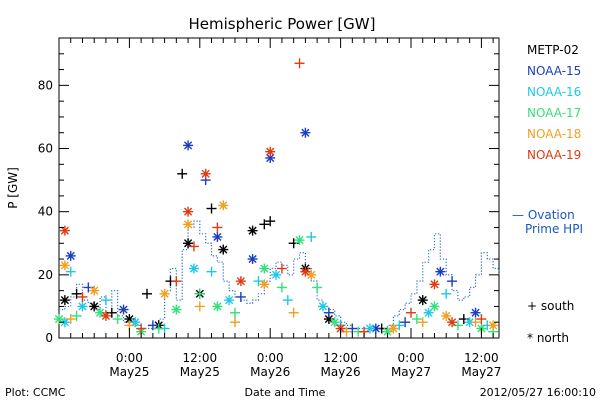  I want to click on legend-entry-noaa-17: NOAA-17, so click(554, 113).